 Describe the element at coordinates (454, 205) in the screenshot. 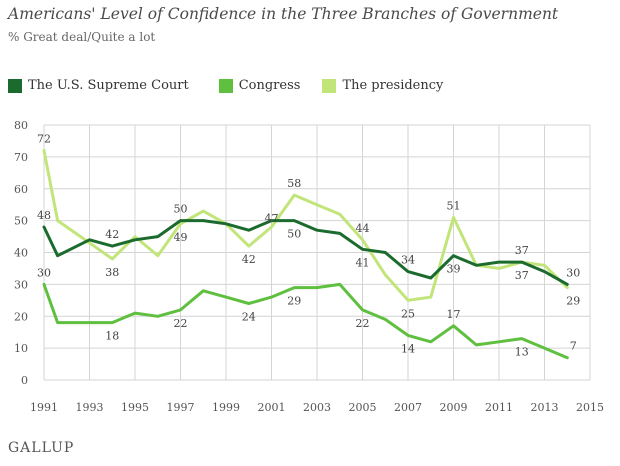

I see `data-label: 51` at that location.